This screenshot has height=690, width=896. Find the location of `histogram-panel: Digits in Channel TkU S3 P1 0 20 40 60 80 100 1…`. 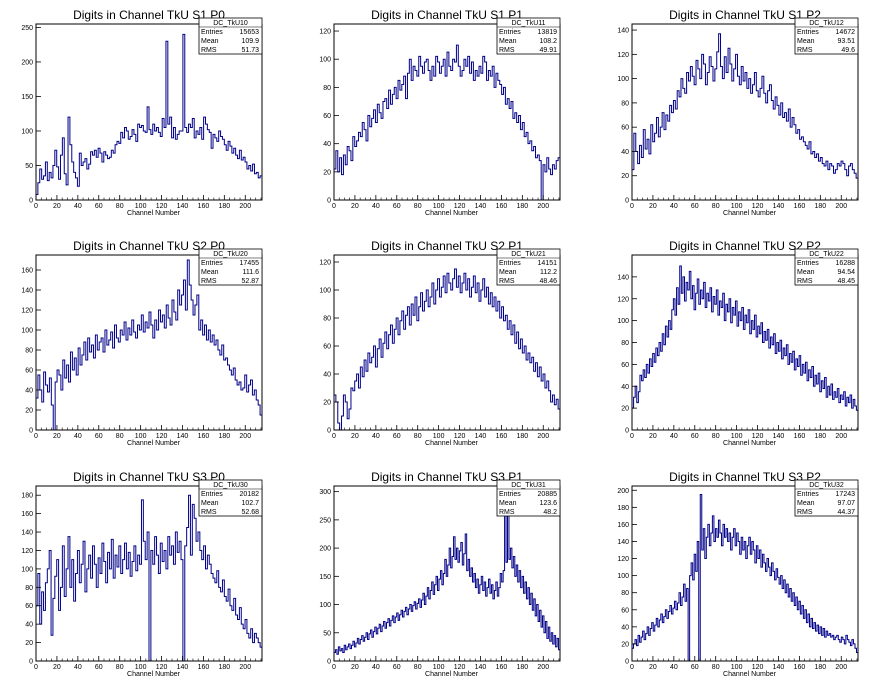

histogram-panel: Digits in Channel TkU S3 P1 0 20 40 60 80 100 1… is located at coordinates (440, 574).